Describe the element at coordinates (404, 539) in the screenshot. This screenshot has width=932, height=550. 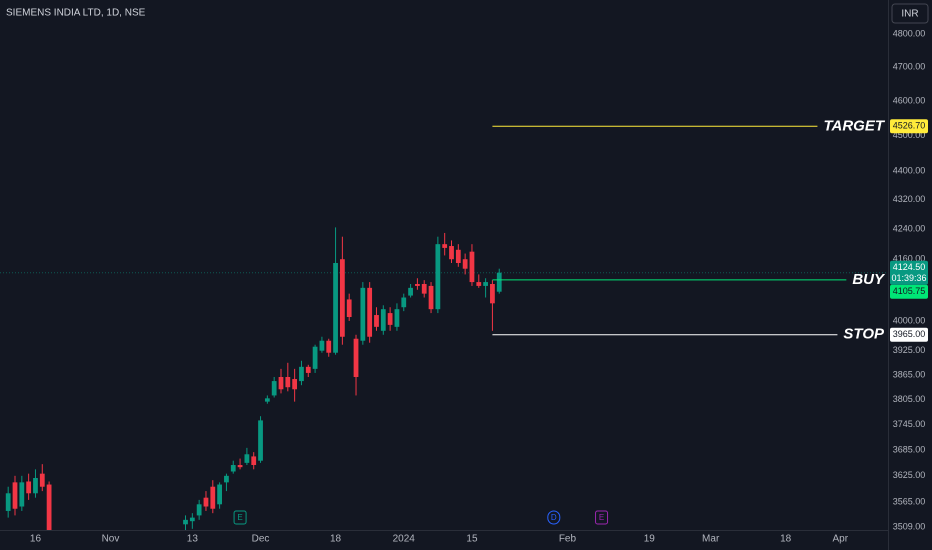
I see `x-tick-label: 2024` at that location.